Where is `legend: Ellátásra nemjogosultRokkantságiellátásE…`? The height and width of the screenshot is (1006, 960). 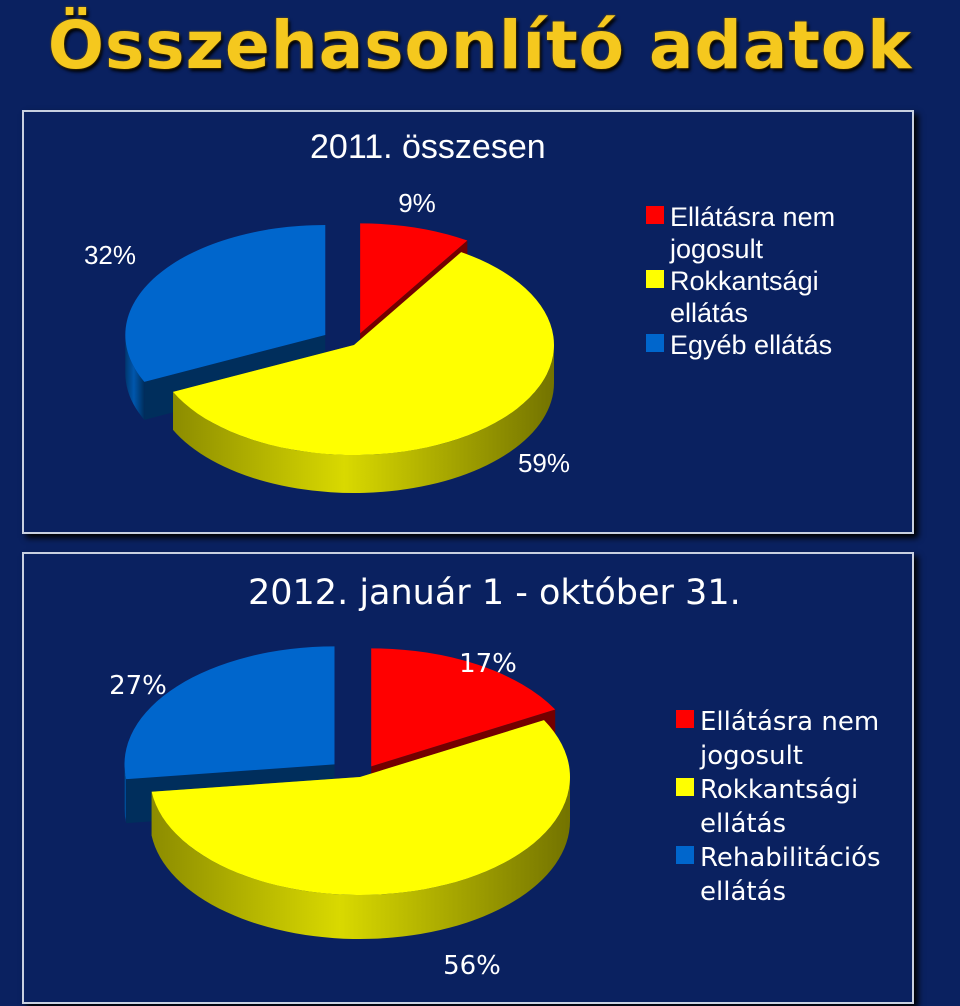 legend: Ellátásra nemjogosultRokkantságiellátásE… is located at coordinates (740, 281).